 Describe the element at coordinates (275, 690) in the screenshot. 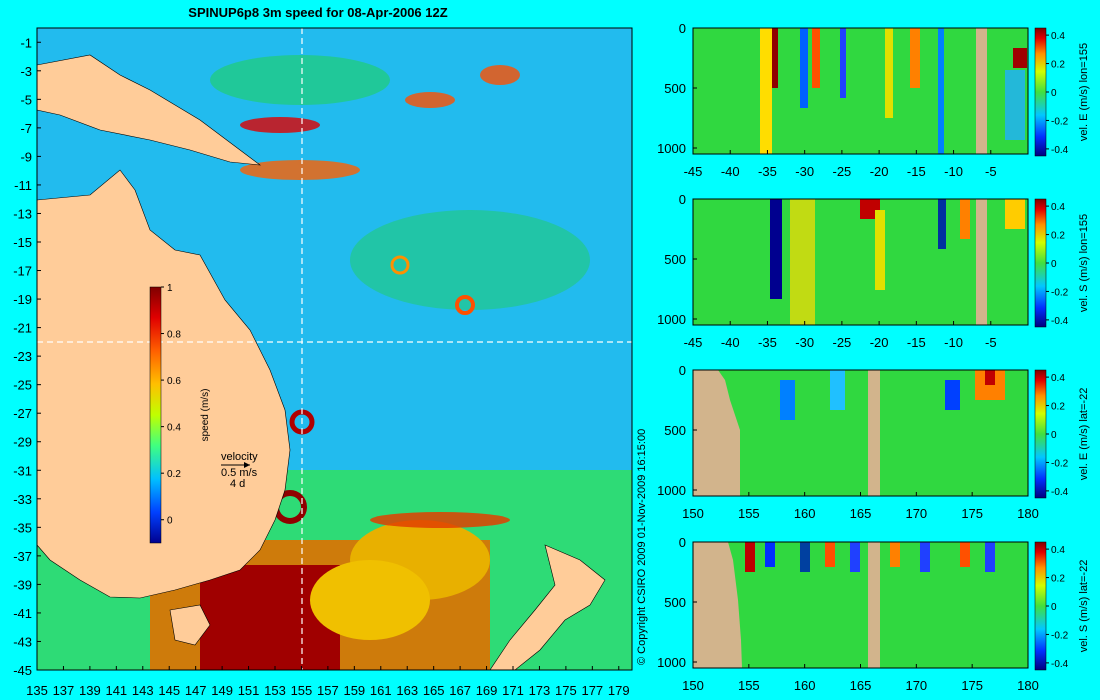

I see `map-x-tick-label: 153` at that location.